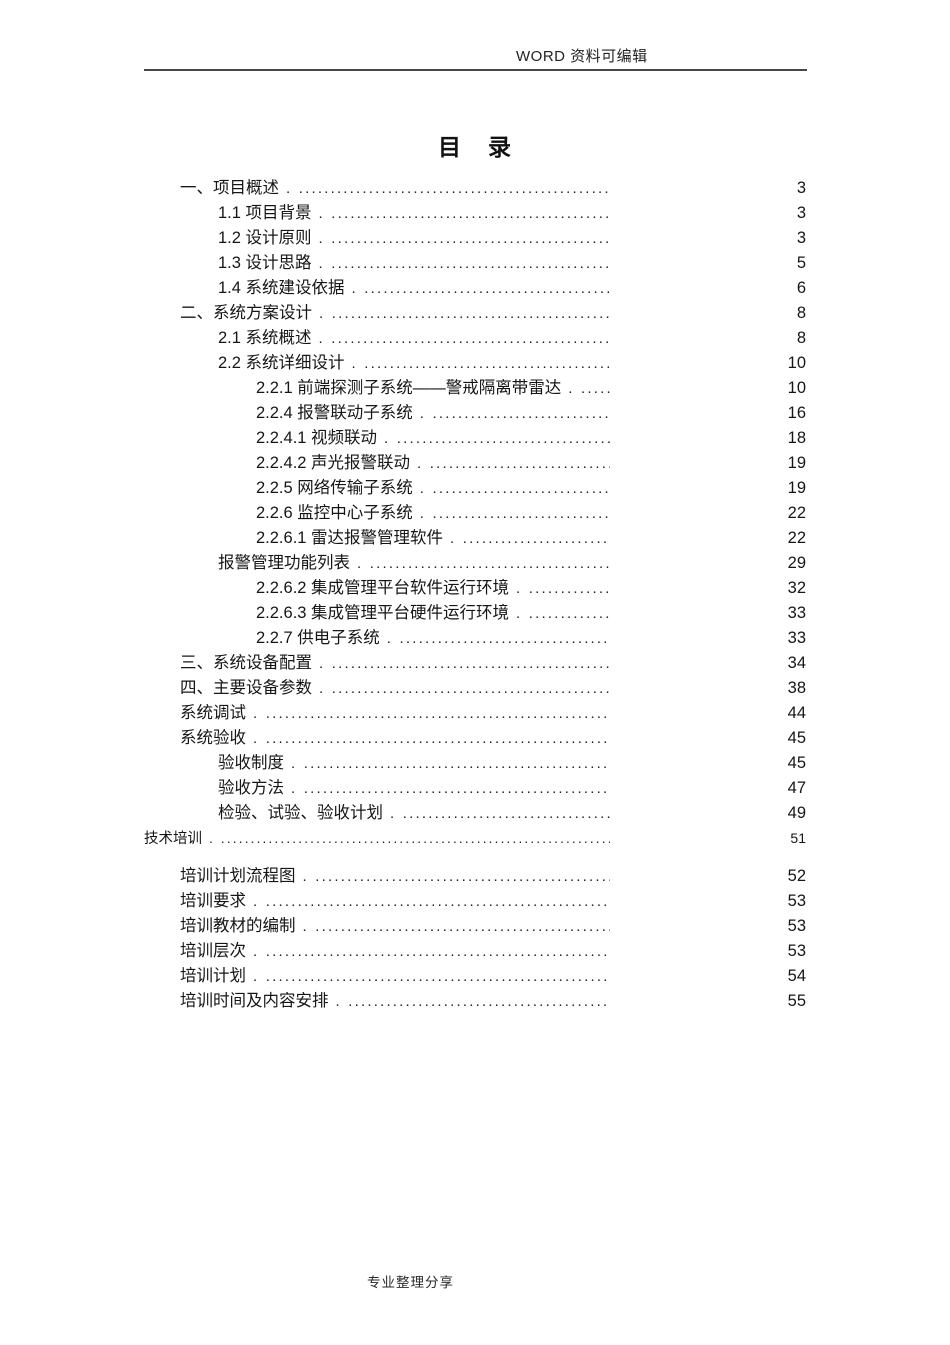 The height and width of the screenshot is (1345, 950). I want to click on toc-entry-label: 报警管理功能列表, so click(284, 563).